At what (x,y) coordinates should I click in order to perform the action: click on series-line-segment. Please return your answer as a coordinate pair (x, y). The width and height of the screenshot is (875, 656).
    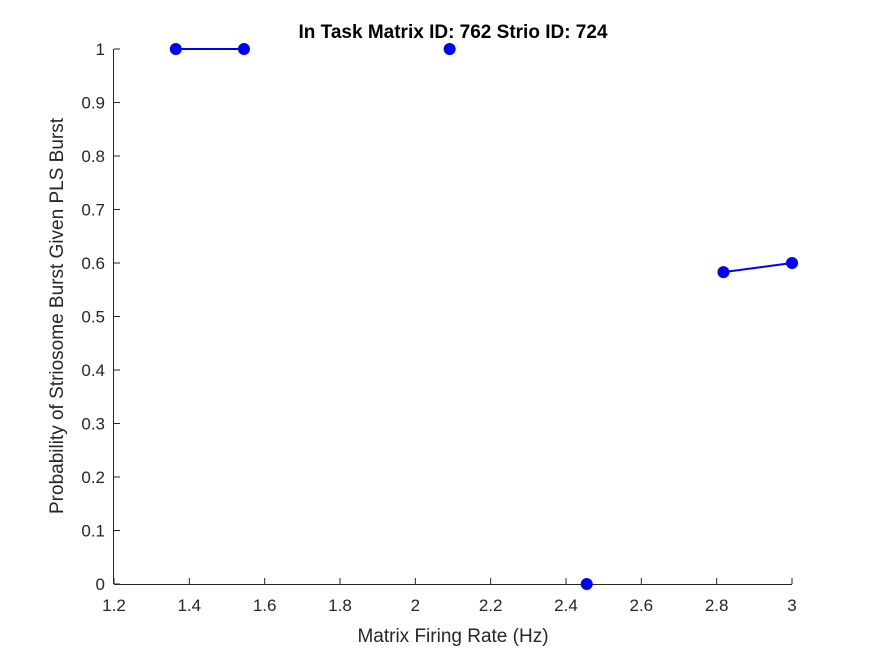
    Looking at the image, I should click on (758, 268).